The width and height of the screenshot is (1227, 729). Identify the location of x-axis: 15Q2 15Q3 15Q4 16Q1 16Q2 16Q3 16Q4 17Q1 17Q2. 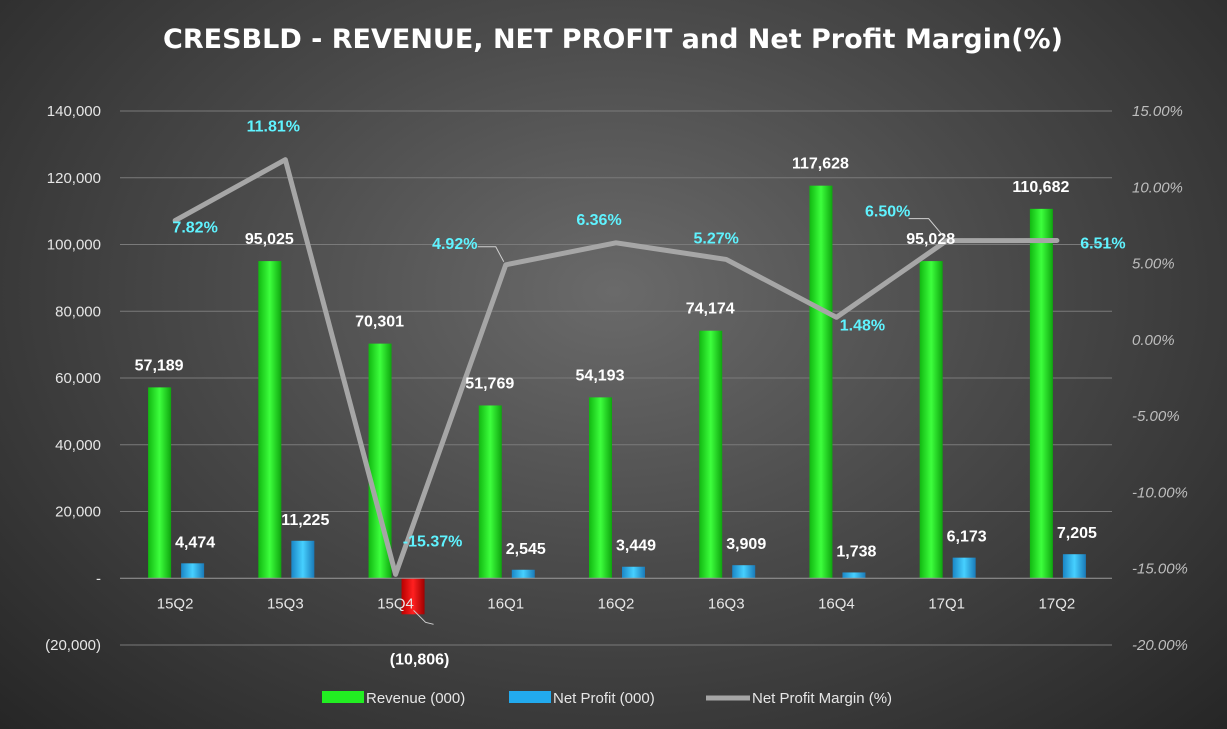
(616, 594).